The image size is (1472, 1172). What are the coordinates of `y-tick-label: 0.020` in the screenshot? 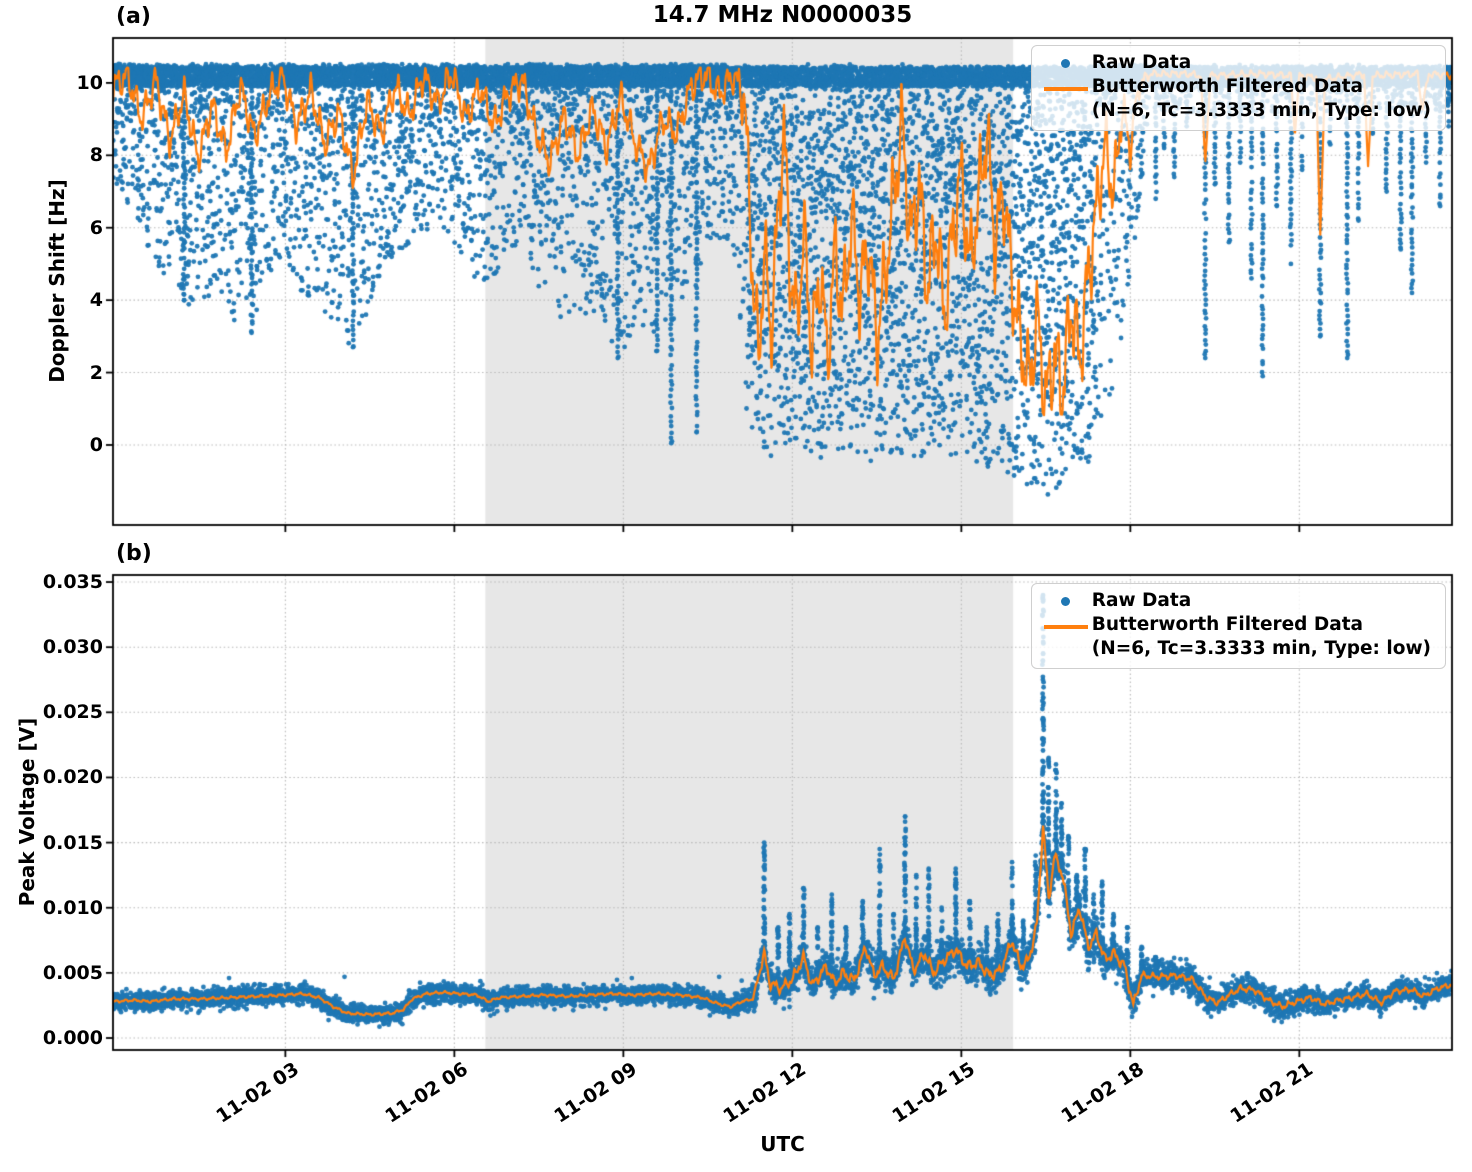 It's located at (72, 777).